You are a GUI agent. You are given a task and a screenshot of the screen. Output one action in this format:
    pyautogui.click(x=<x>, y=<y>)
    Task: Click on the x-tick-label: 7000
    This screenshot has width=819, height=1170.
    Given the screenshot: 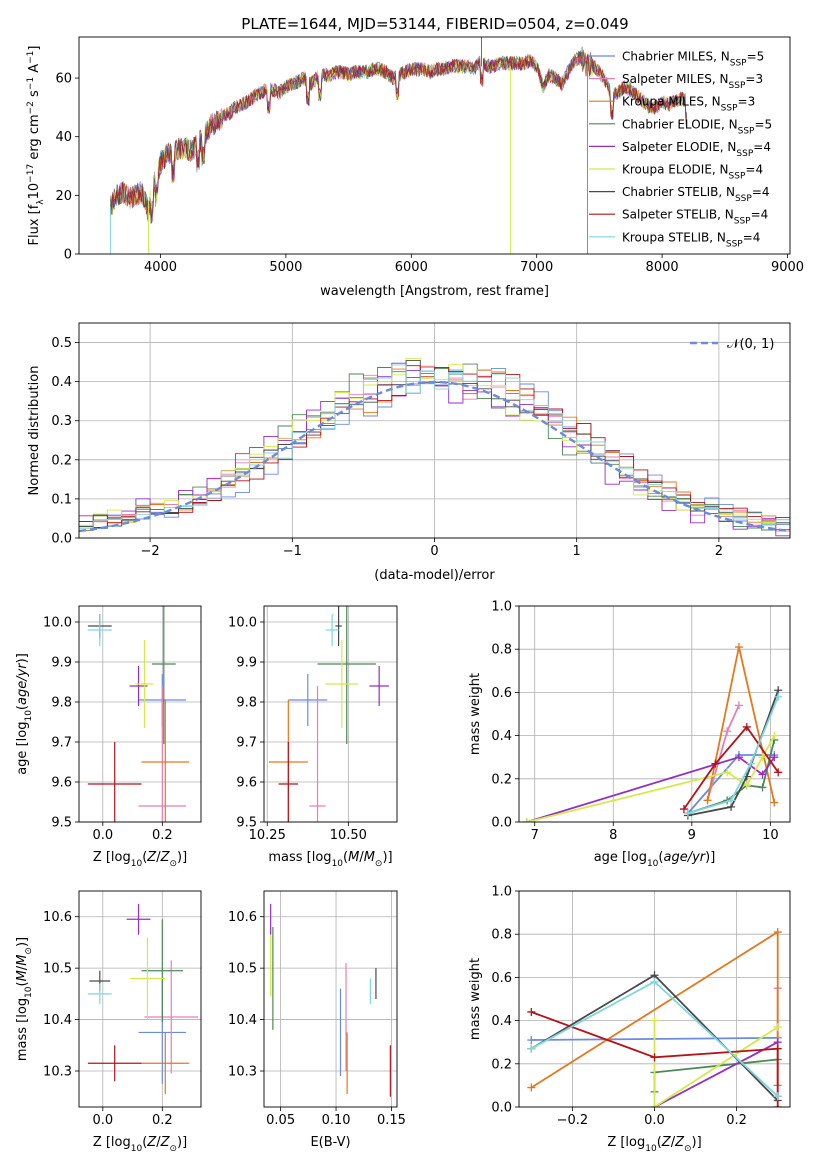 What is the action you would take?
    pyautogui.click(x=536, y=267)
    